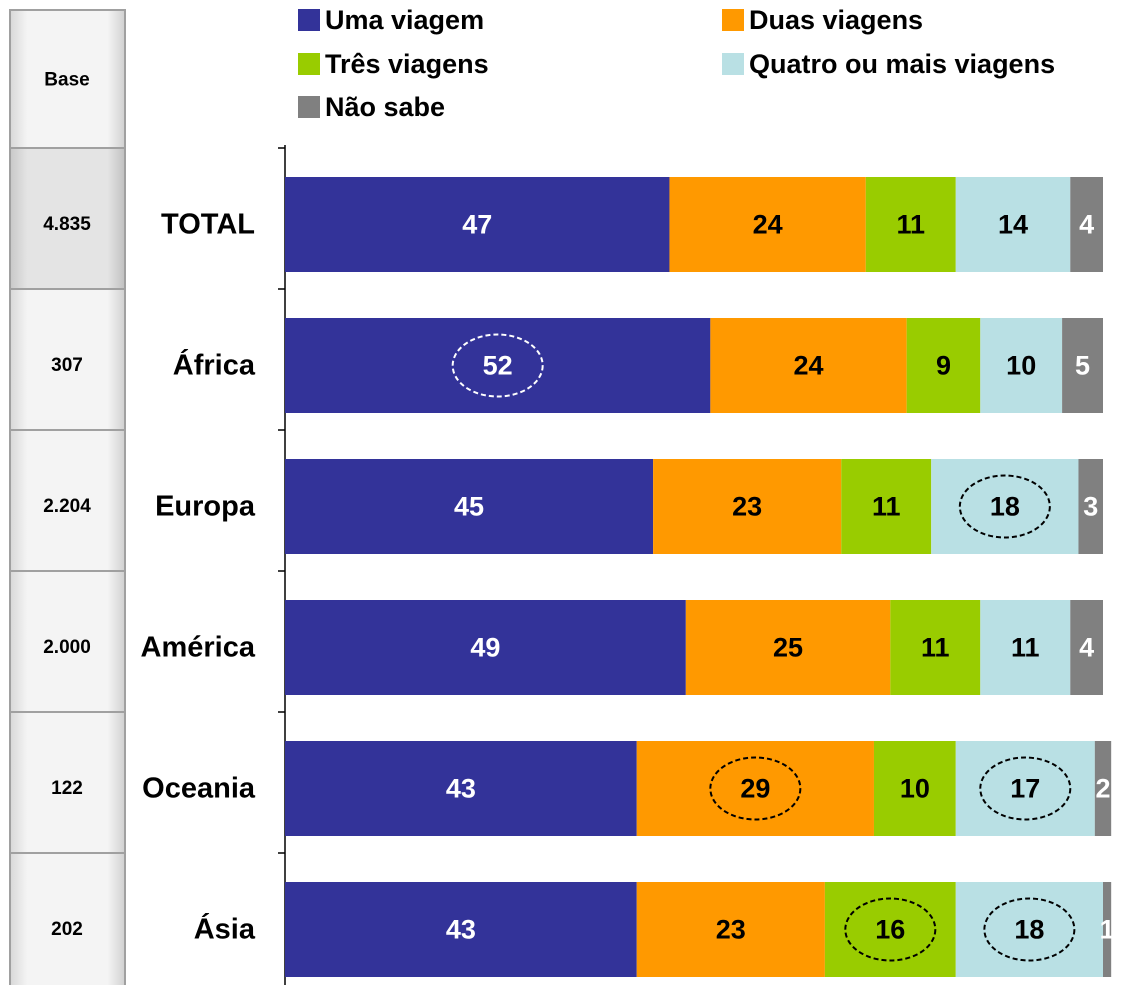 The image size is (1138, 985). What do you see at coordinates (67, 788) in the screenshot?
I see `base-value: 122` at bounding box center [67, 788].